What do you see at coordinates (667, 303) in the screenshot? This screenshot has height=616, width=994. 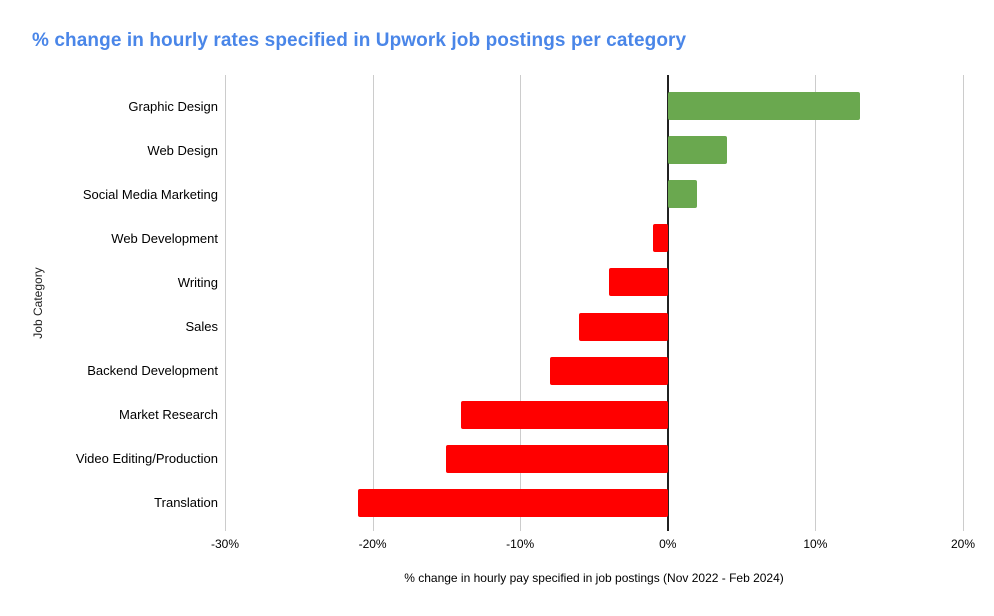 I see `zero-axis-line` at bounding box center [667, 303].